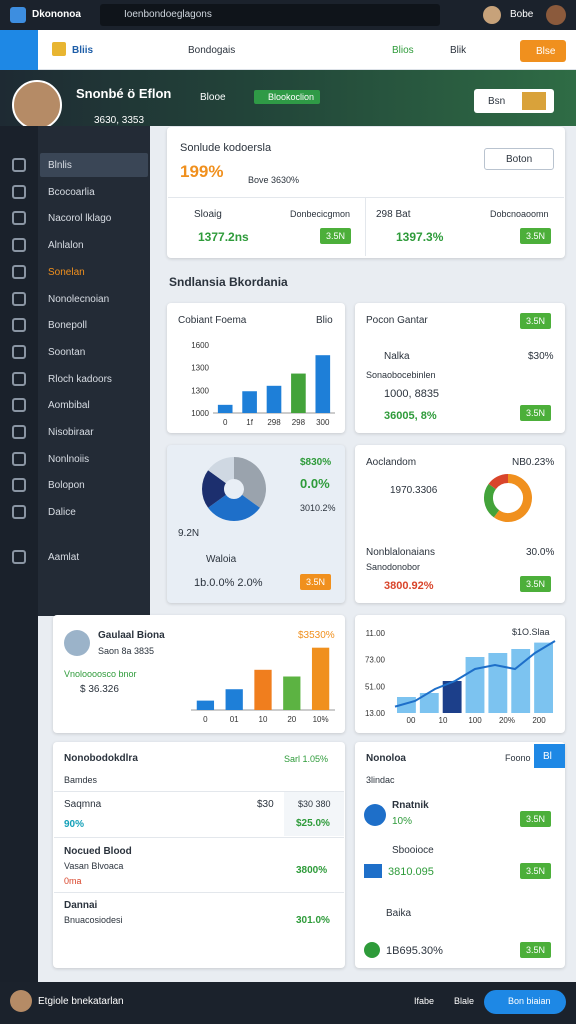 The width and height of the screenshot is (576, 1024). Describe the element at coordinates (81, 780) in the screenshot. I see `card-sub: Bamdes` at that location.